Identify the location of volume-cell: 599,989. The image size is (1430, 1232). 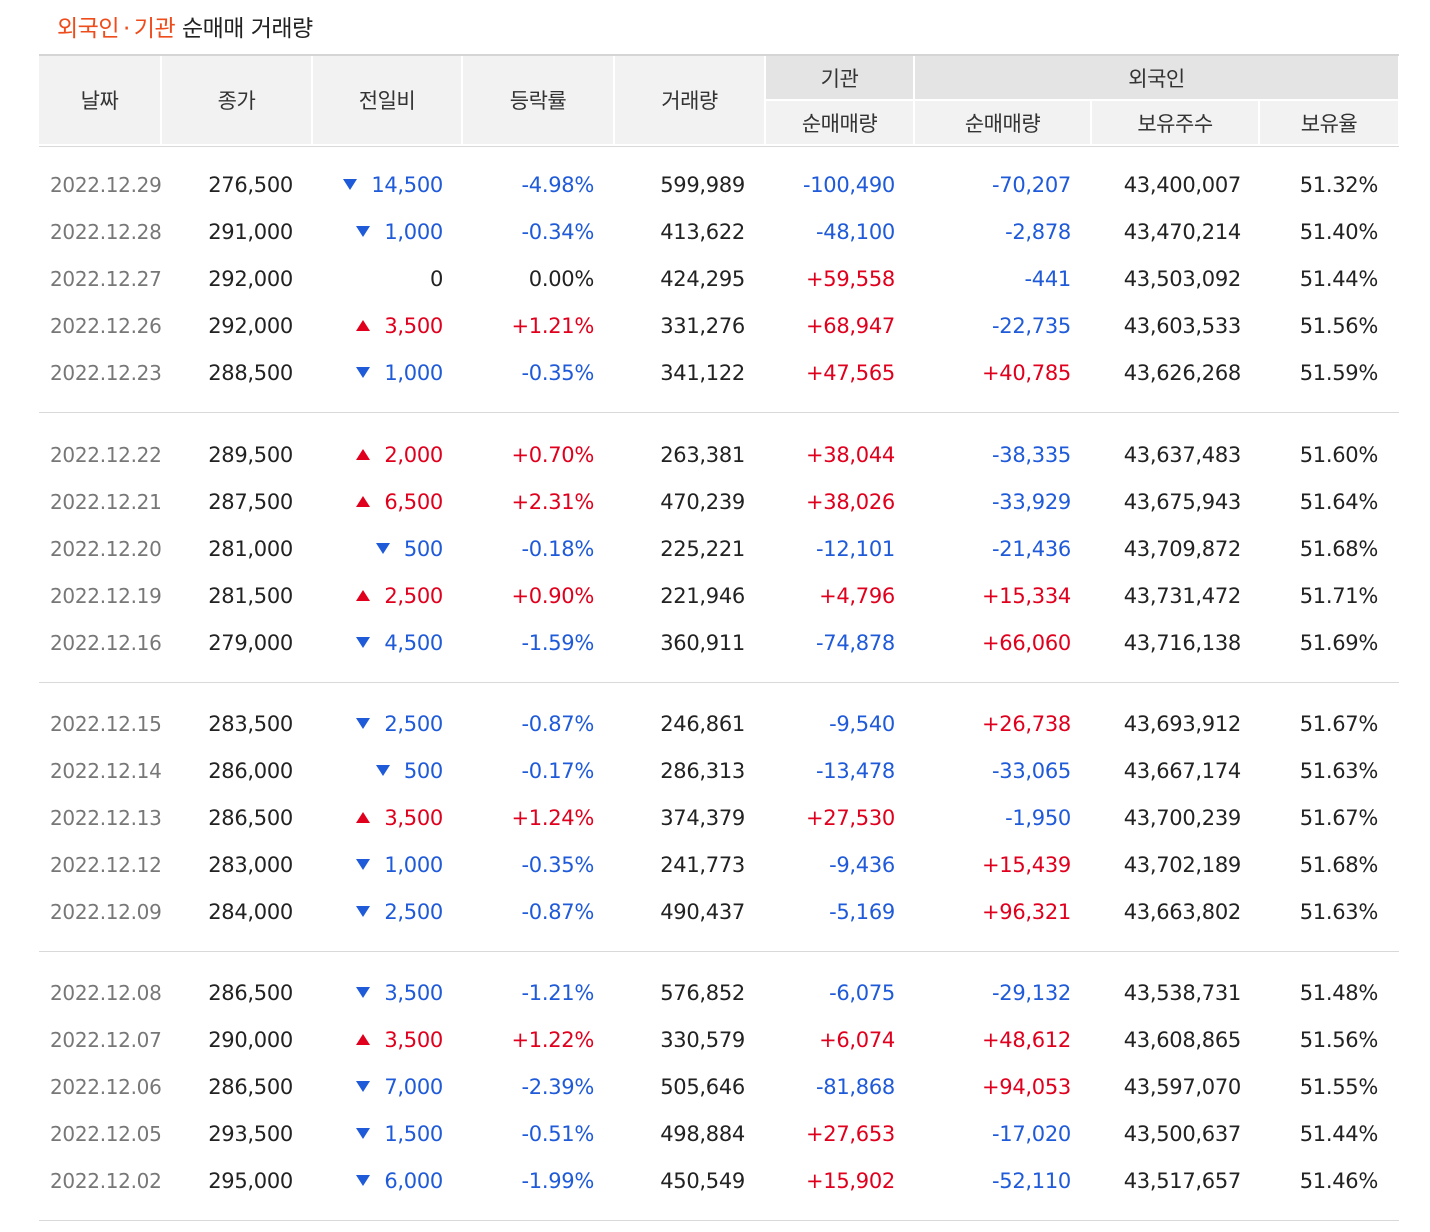
(702, 185).